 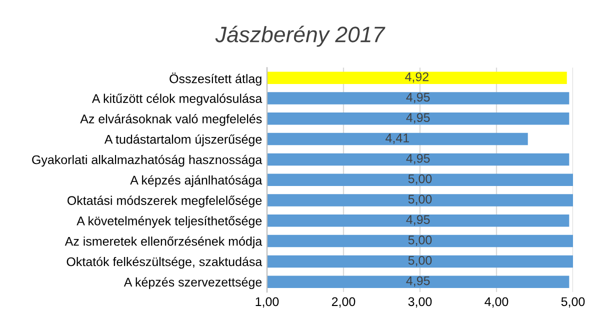 What do you see at coordinates (165, 202) in the screenshot?
I see `y-tick-label: Oktatási módszerek megfelelősége` at bounding box center [165, 202].